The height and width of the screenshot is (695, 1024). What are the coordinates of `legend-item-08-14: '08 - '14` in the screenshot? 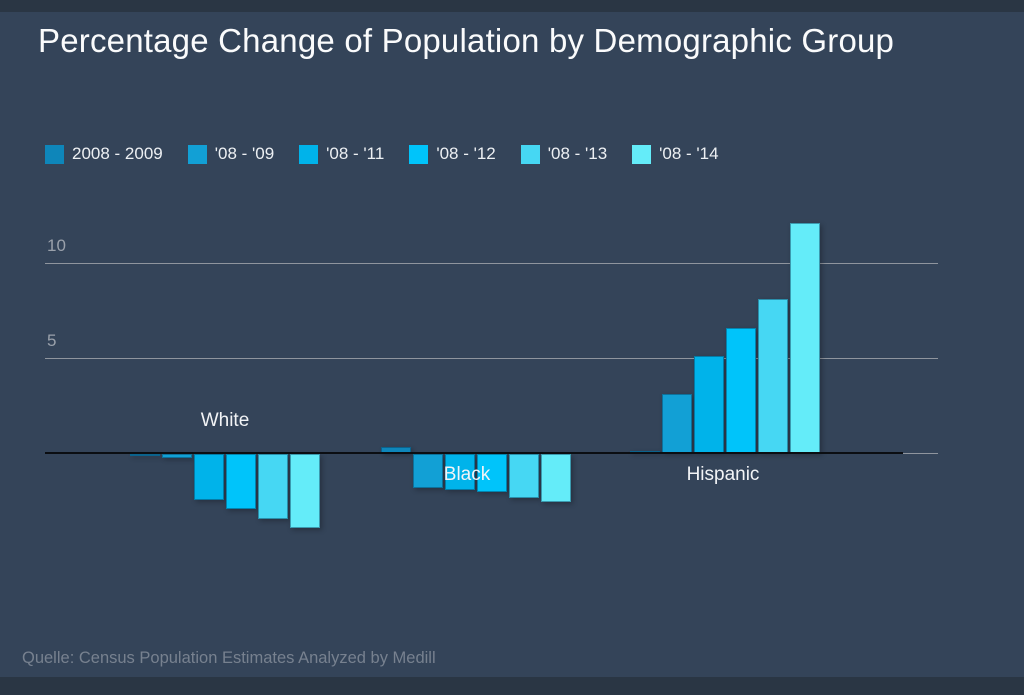 It's located at (675, 154).